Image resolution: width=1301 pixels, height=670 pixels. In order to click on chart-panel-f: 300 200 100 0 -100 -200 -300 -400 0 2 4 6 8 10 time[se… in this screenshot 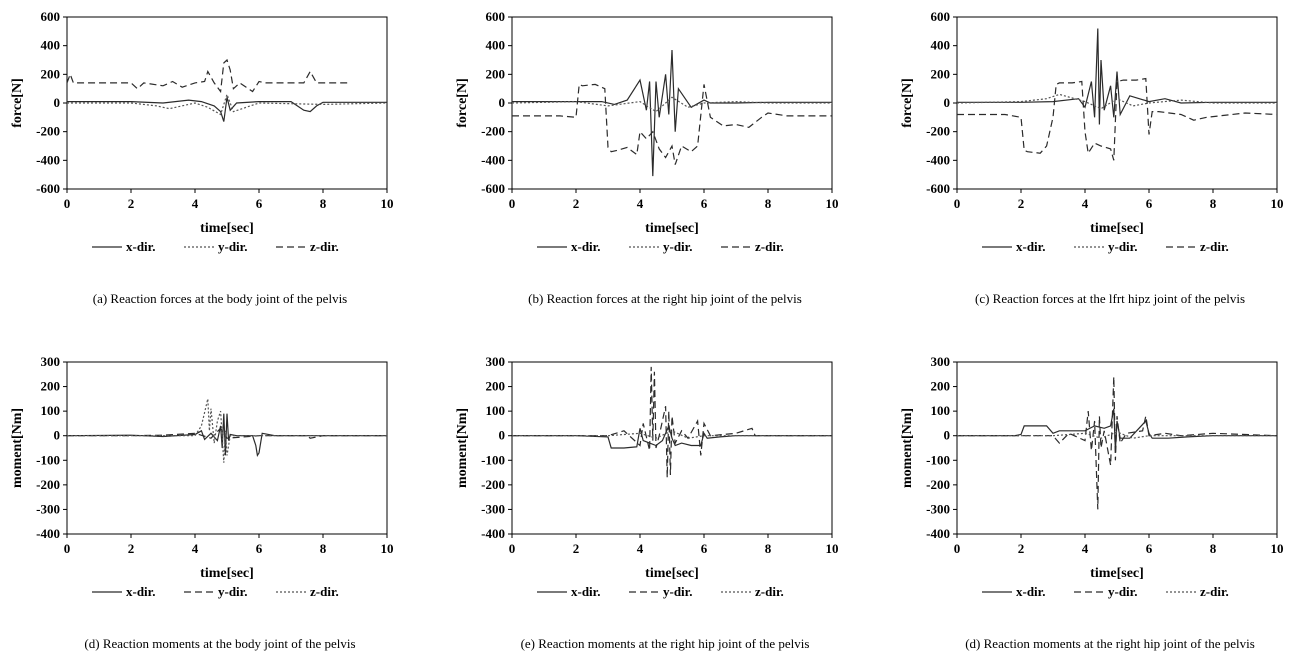, I will do `click(1098, 510)`.